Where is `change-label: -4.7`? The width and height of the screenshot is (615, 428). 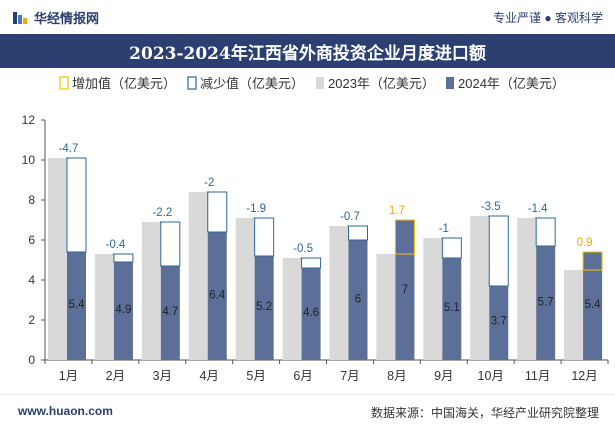 change-label: -4.7 is located at coordinates (69, 149).